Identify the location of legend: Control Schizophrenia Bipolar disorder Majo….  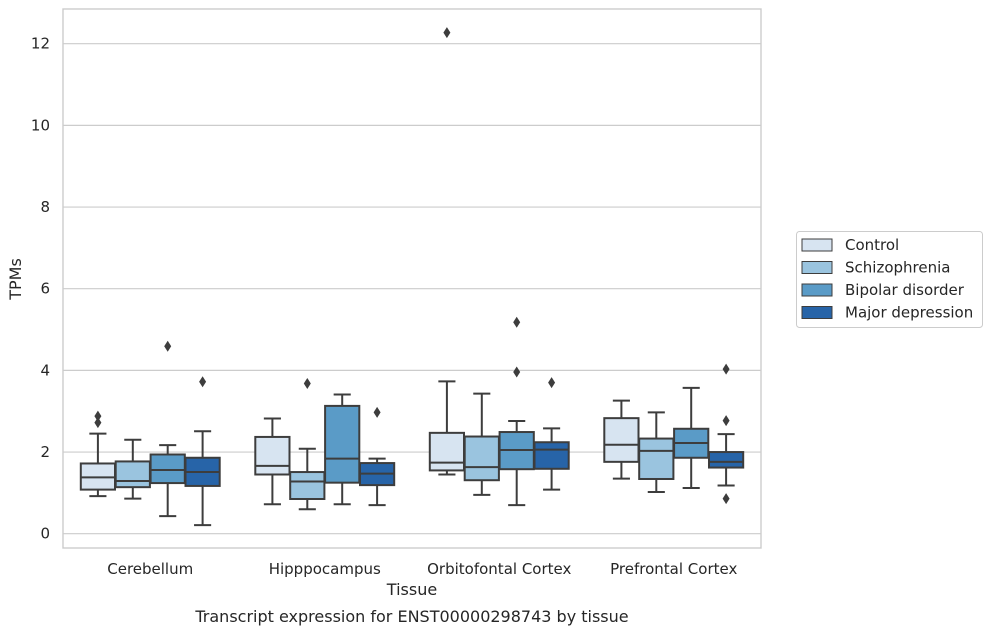
(889, 279).